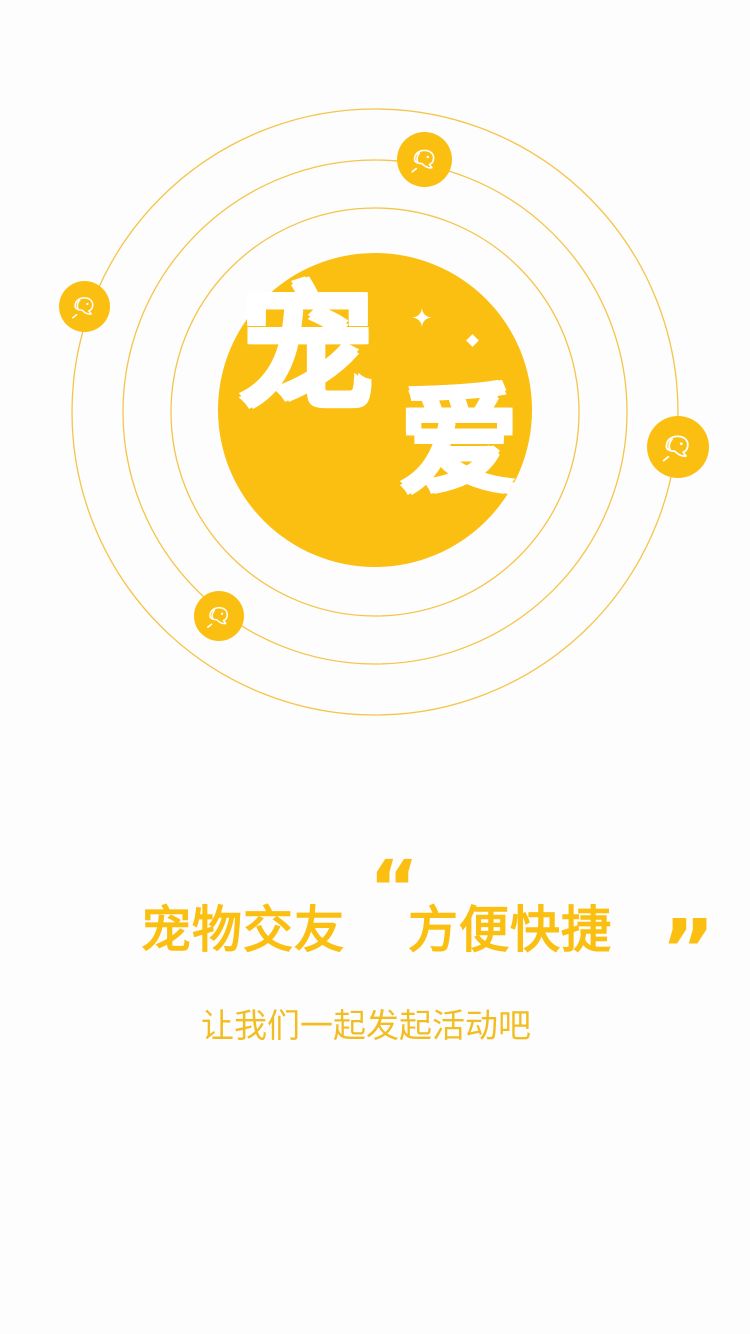 The image size is (750, 1334). What do you see at coordinates (510, 930) in the screenshot?
I see `headline-right-text: 方便快捷` at bounding box center [510, 930].